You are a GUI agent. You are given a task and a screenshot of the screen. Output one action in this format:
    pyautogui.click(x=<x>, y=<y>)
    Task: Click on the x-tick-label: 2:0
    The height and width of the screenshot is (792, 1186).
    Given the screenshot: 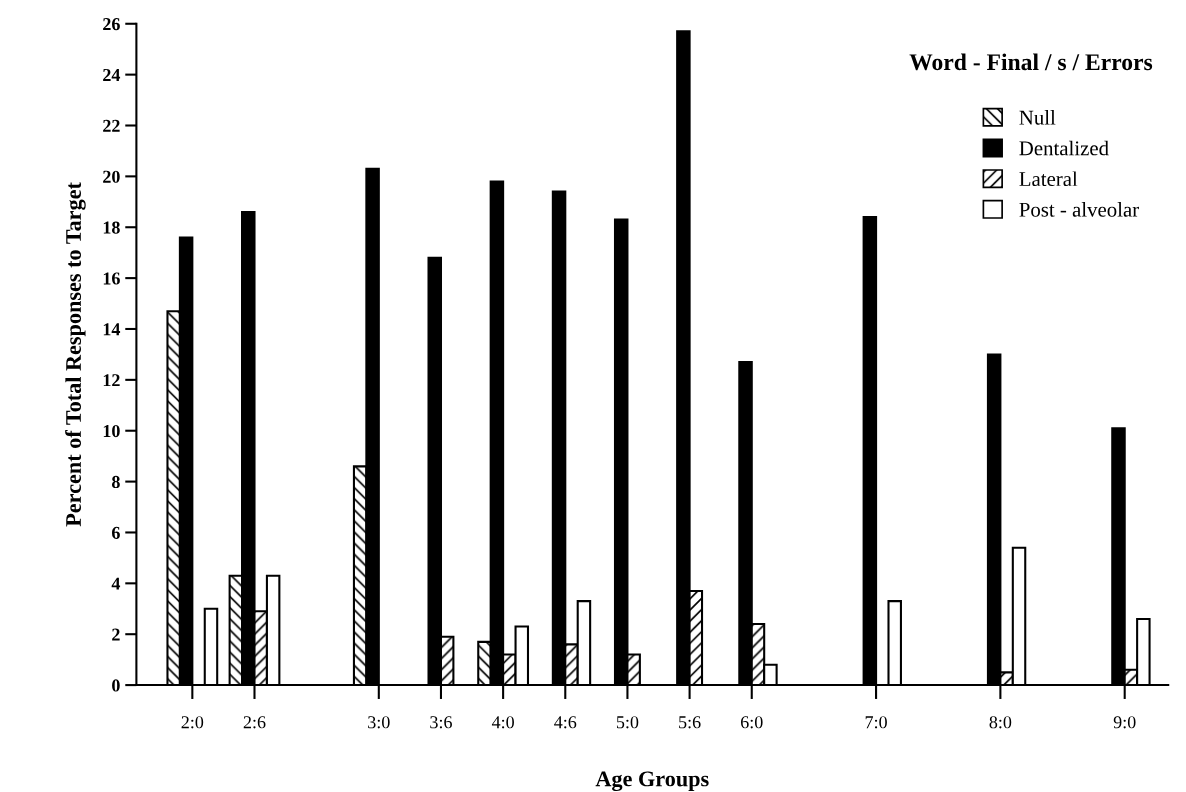 What is the action you would take?
    pyautogui.click(x=192, y=722)
    